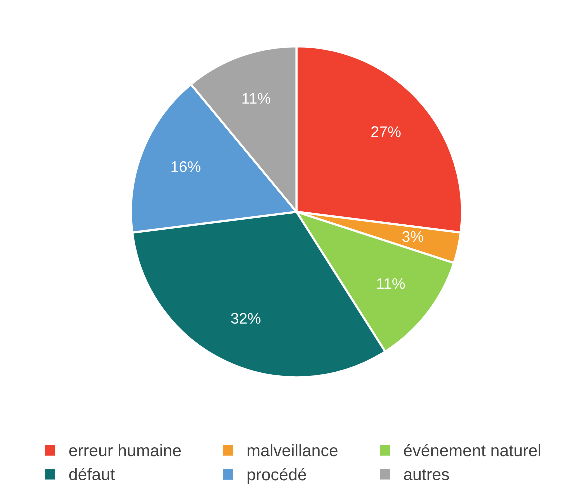 The image size is (587, 499). I want to click on legend-label: autres, so click(427, 475).